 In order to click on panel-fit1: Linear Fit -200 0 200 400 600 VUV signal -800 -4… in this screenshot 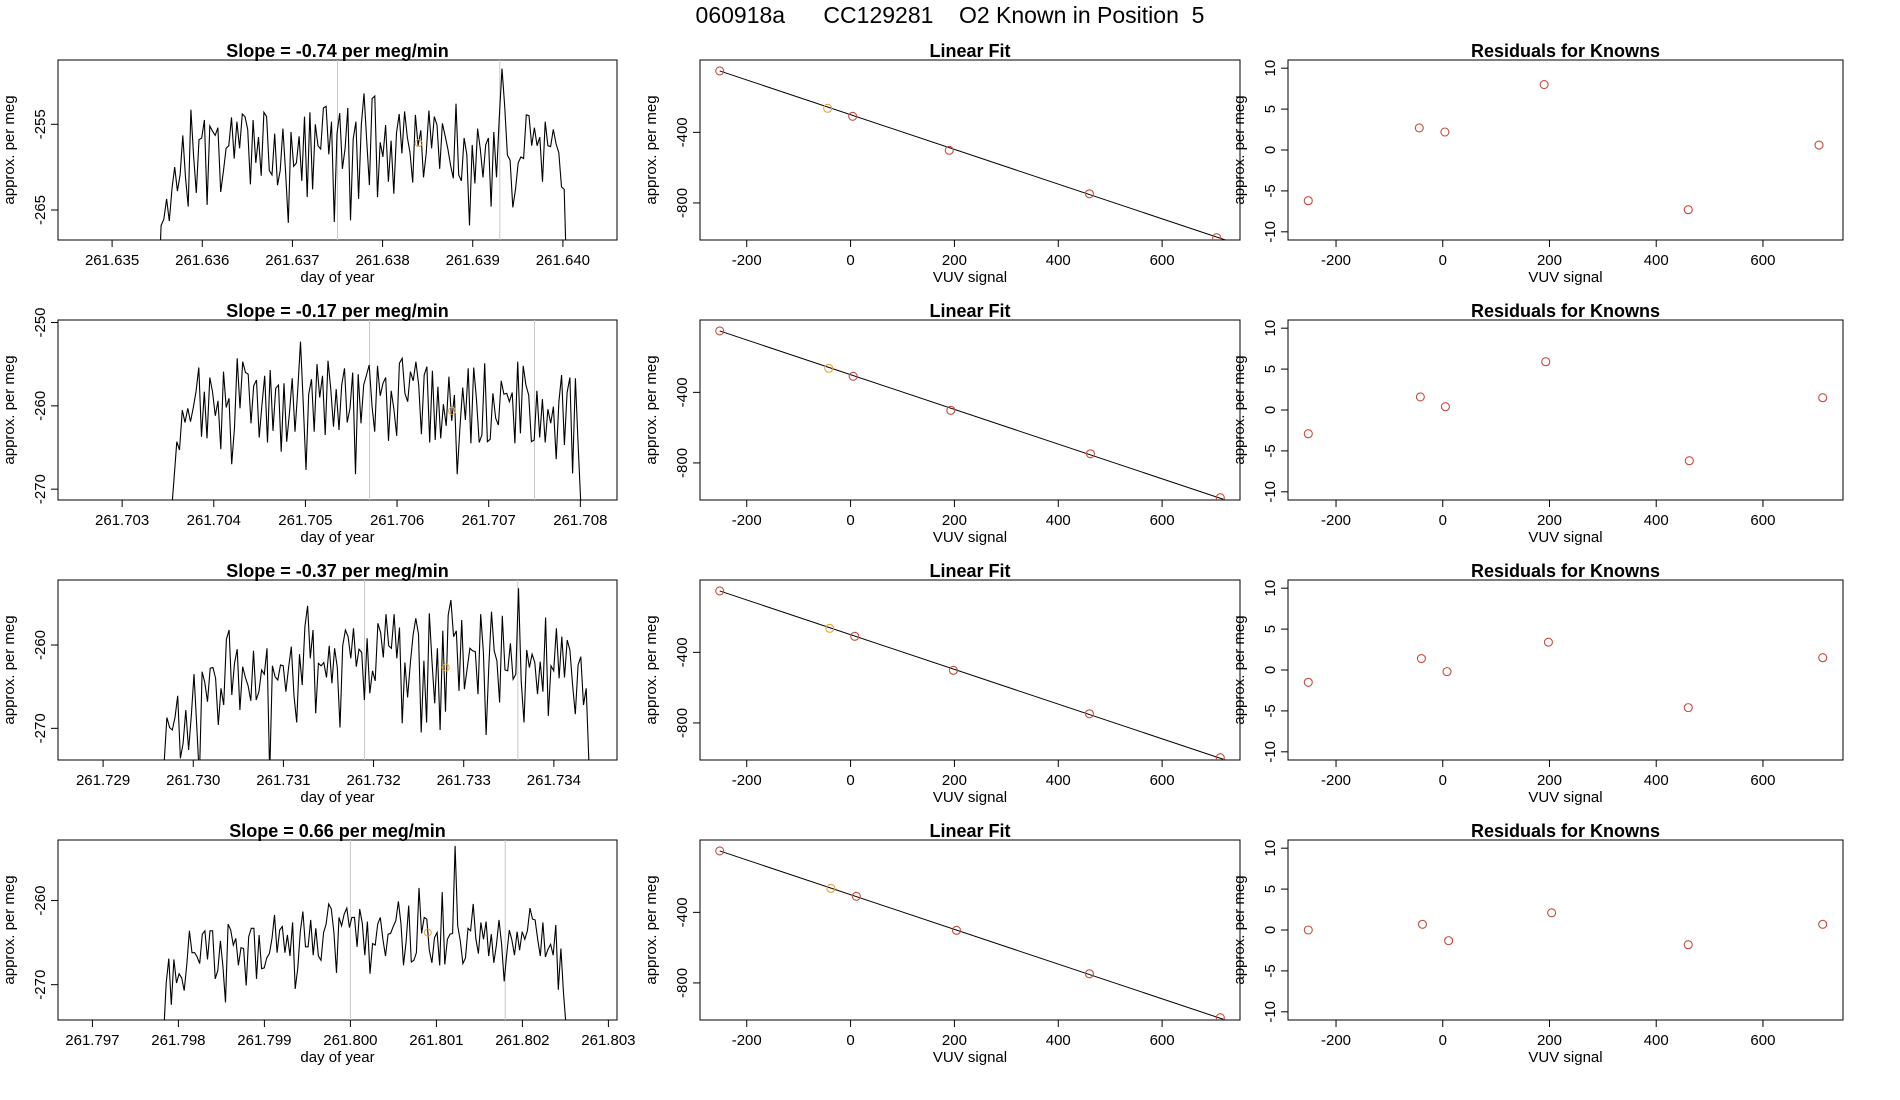, I will do `click(942, 163)`.